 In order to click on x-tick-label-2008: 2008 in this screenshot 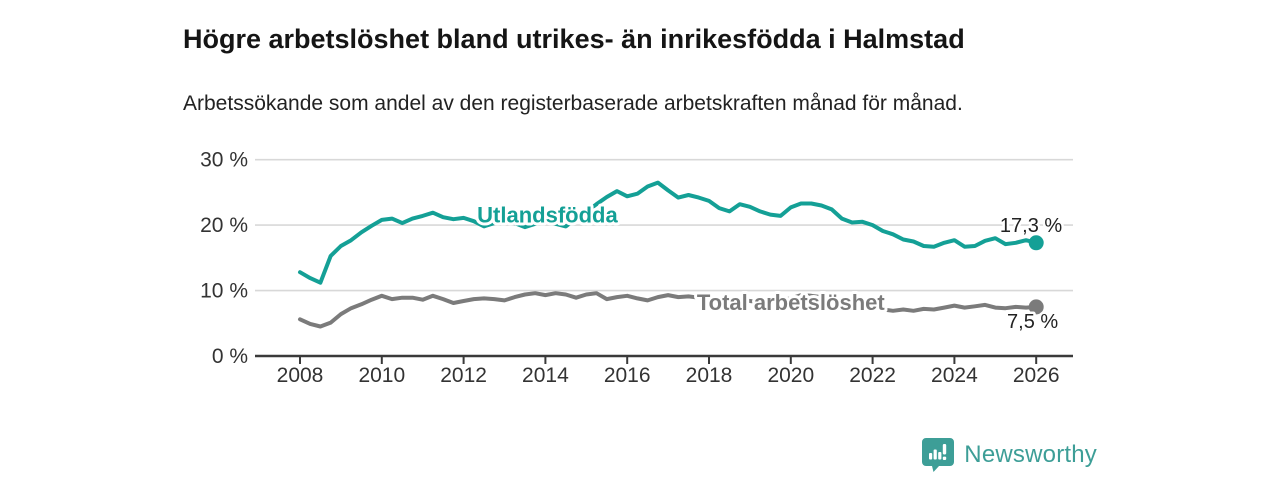, I will do `click(300, 375)`.